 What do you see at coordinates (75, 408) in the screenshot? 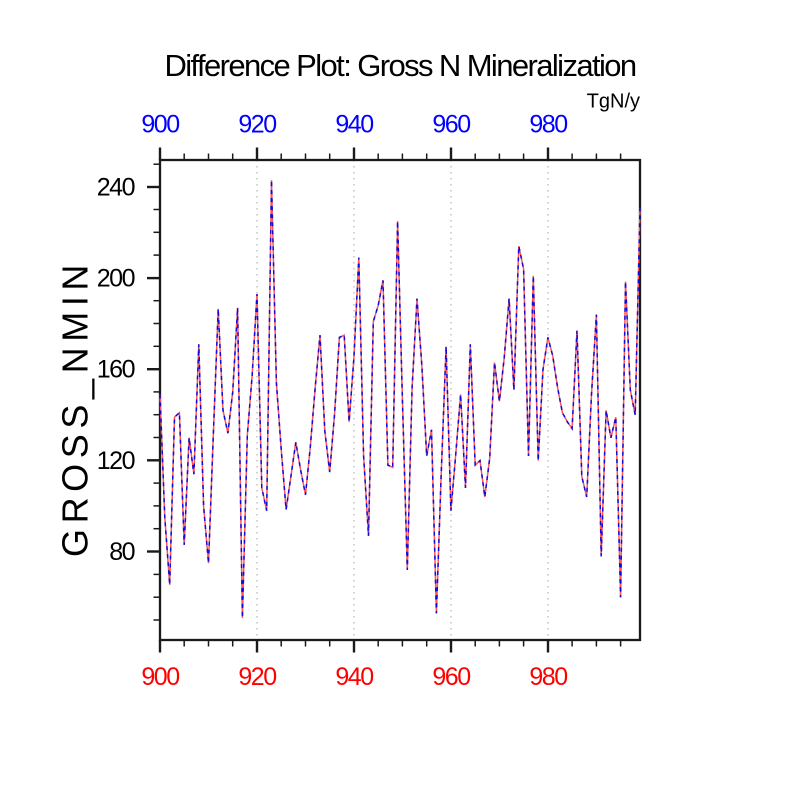
I see `svg-text: GROSS_NMIN` at bounding box center [75, 408].